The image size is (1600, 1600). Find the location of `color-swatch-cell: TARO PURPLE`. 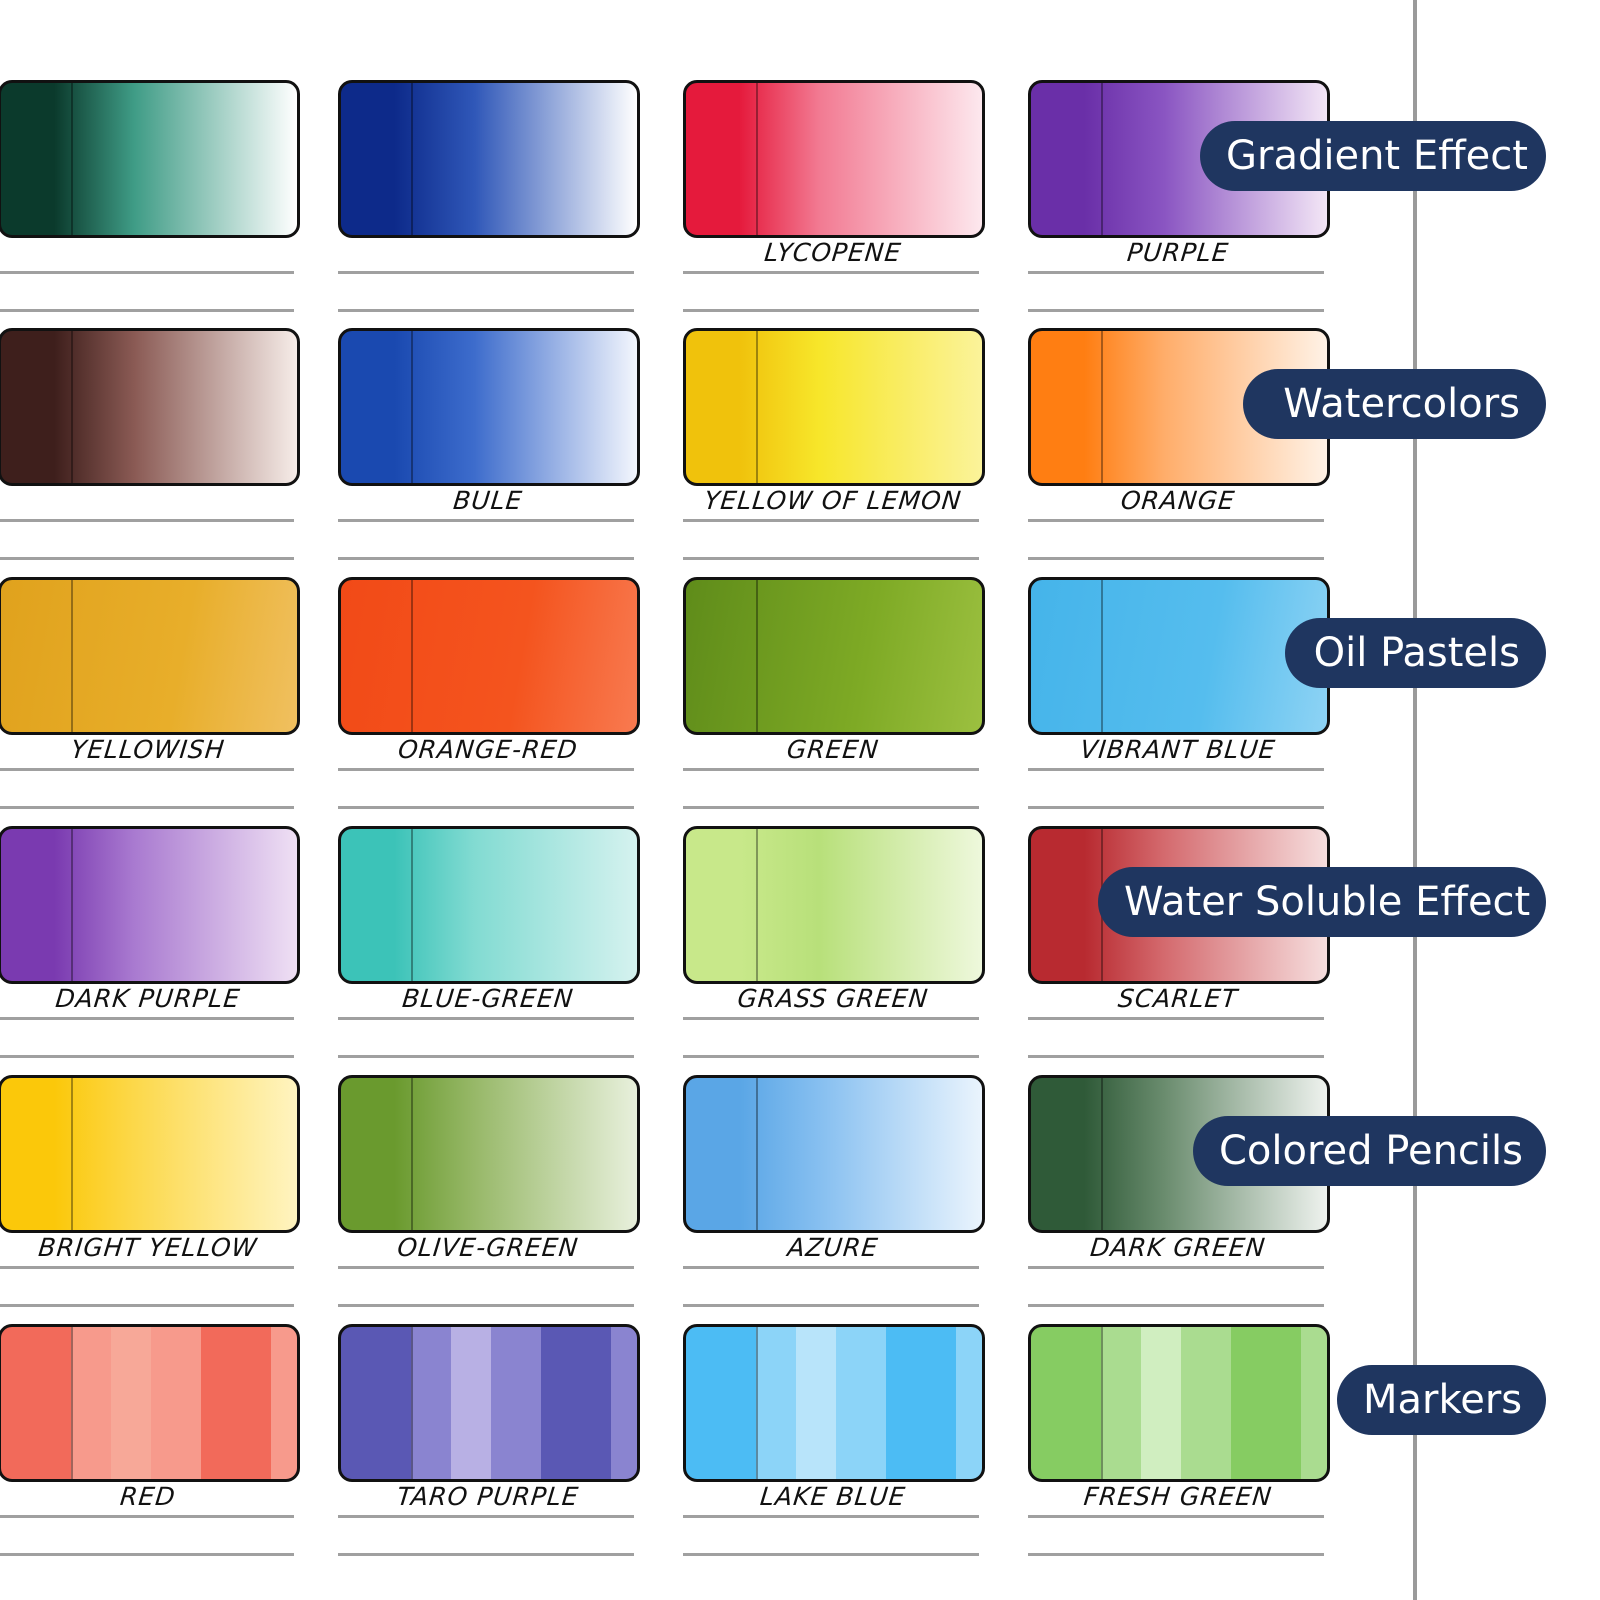

color-swatch-cell: TARO PURPLE is located at coordinates (489, 1448).